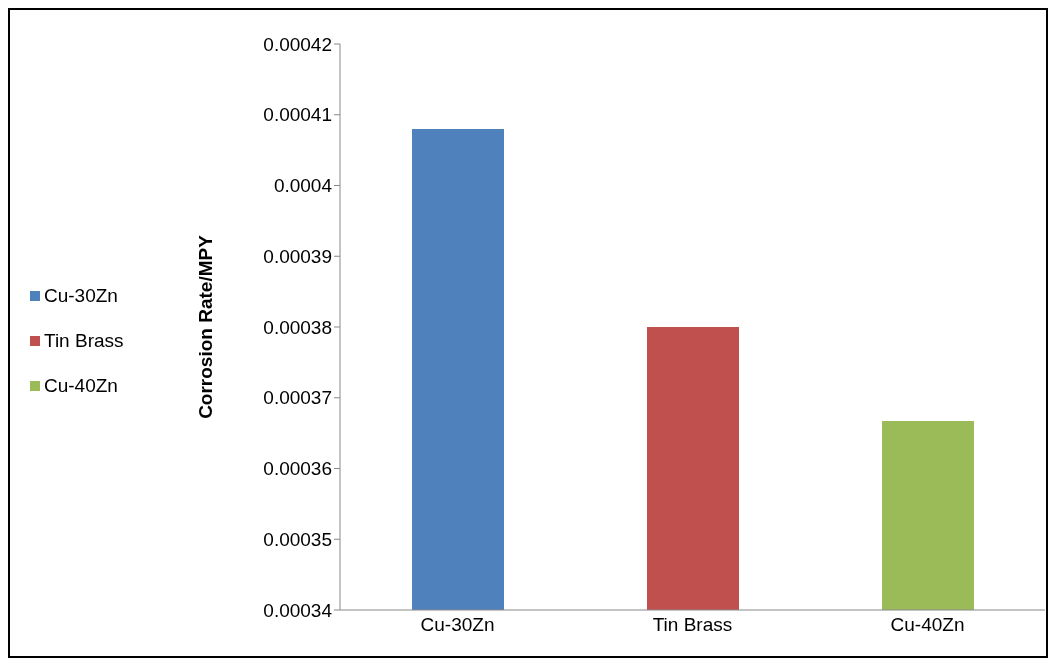  I want to click on legend-label: Cu-40Zn, so click(81, 385).